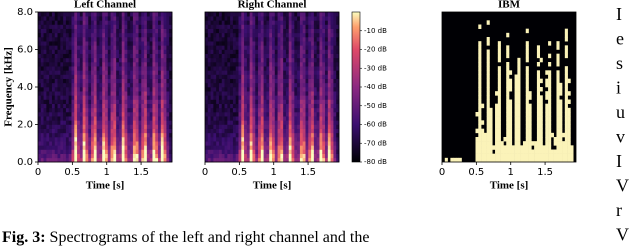  What do you see at coordinates (509, 5) in the screenshot?
I see `panel-title: IBM` at bounding box center [509, 5].